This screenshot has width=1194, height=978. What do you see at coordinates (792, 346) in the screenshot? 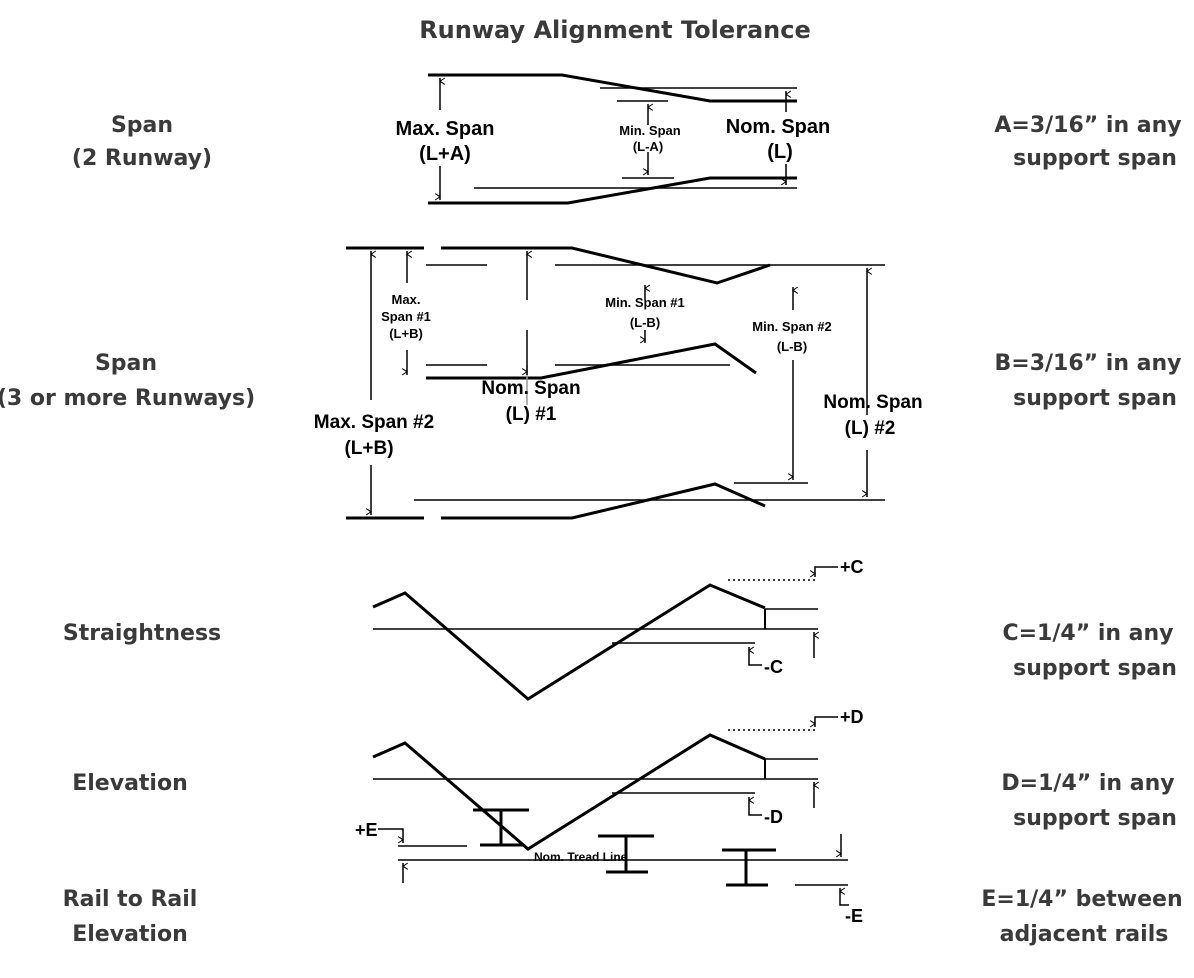
I see `min-span-2-label-line2: (L-B)` at bounding box center [792, 346].